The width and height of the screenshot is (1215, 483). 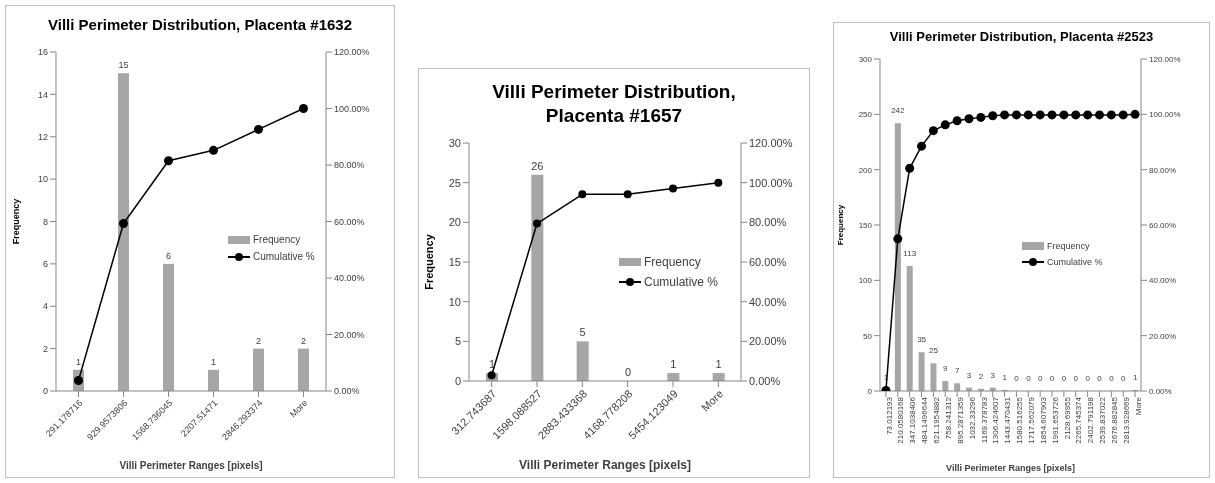 What do you see at coordinates (1138, 406) in the screenshot?
I see `x-tick-label: More` at bounding box center [1138, 406].